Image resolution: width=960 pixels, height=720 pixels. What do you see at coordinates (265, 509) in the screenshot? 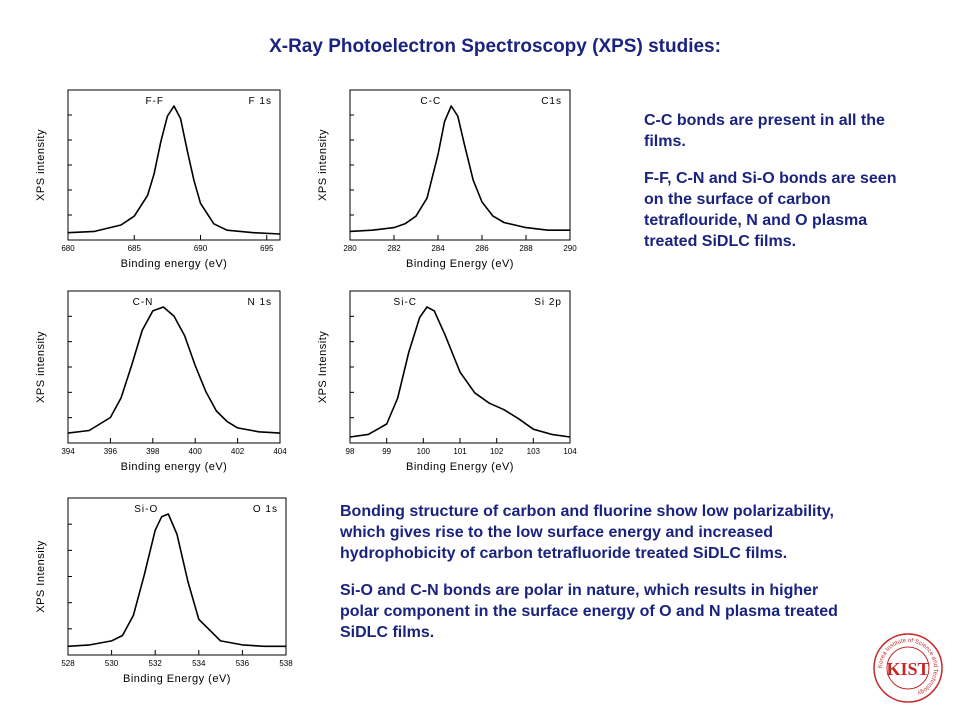
I see `core-level-label: O 1s` at bounding box center [265, 509].